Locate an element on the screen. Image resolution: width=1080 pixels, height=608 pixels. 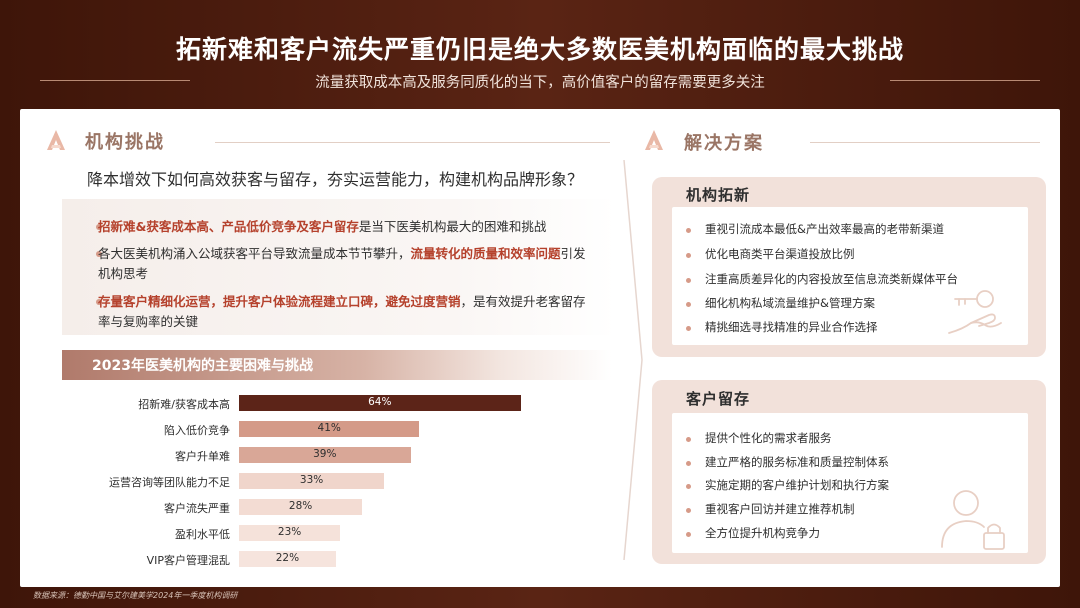
bullet-text: ，是有效提升老客留存率与复购率的关键 is located at coordinates (342, 311).